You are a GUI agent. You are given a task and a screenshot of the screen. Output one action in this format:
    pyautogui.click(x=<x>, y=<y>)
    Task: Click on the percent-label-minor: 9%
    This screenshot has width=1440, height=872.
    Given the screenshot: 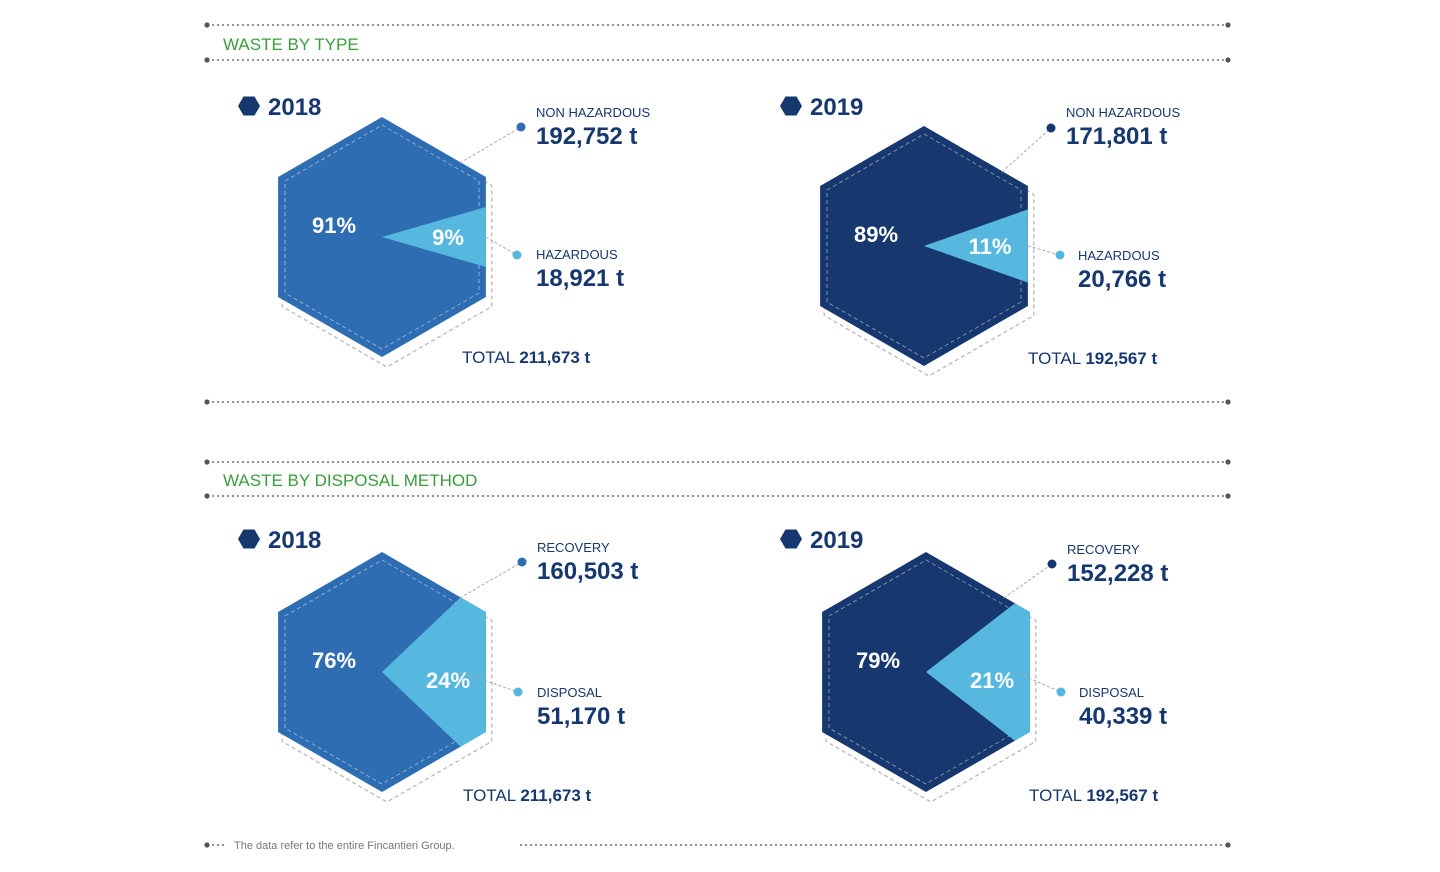 What is the action you would take?
    pyautogui.click(x=448, y=237)
    